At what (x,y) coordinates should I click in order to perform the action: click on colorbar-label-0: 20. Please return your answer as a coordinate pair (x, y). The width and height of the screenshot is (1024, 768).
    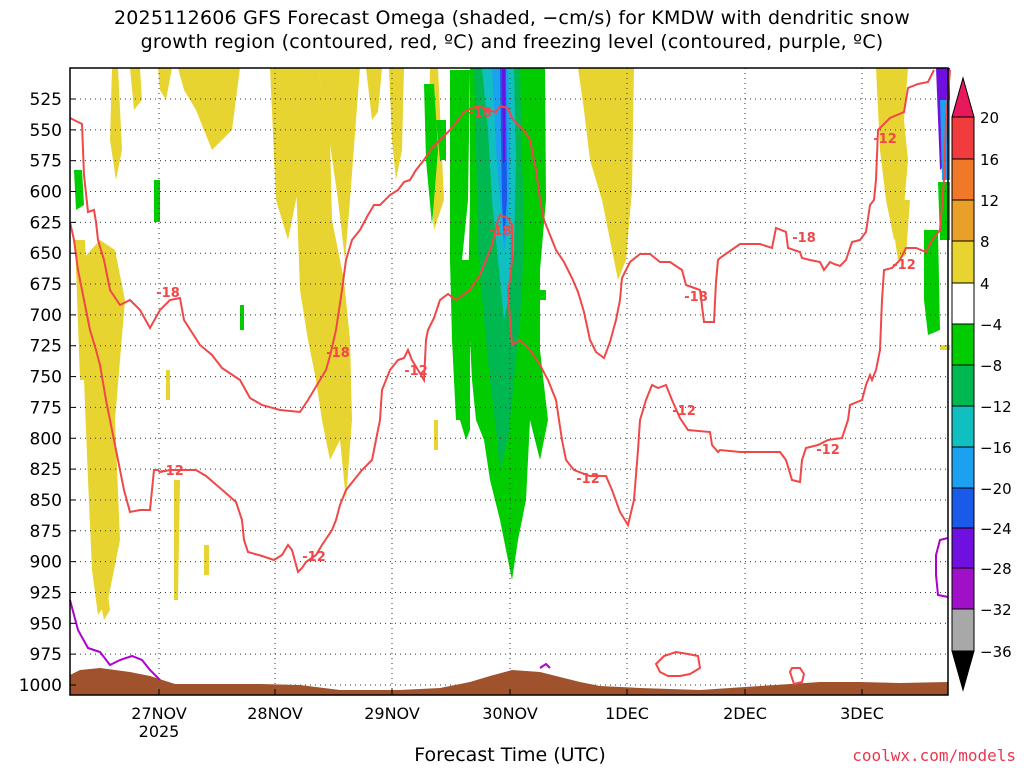
    Looking at the image, I should click on (989, 118).